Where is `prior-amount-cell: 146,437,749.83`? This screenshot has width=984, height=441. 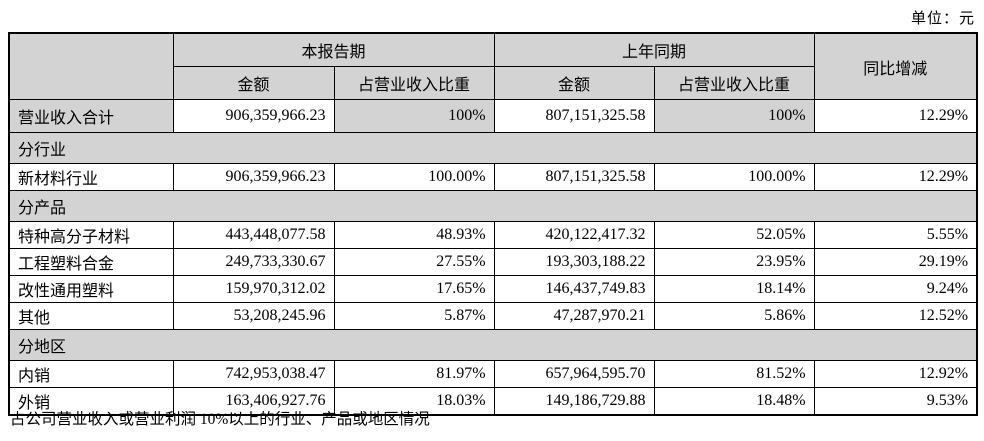
prior-amount-cell: 146,437,749.83 is located at coordinates (574, 289).